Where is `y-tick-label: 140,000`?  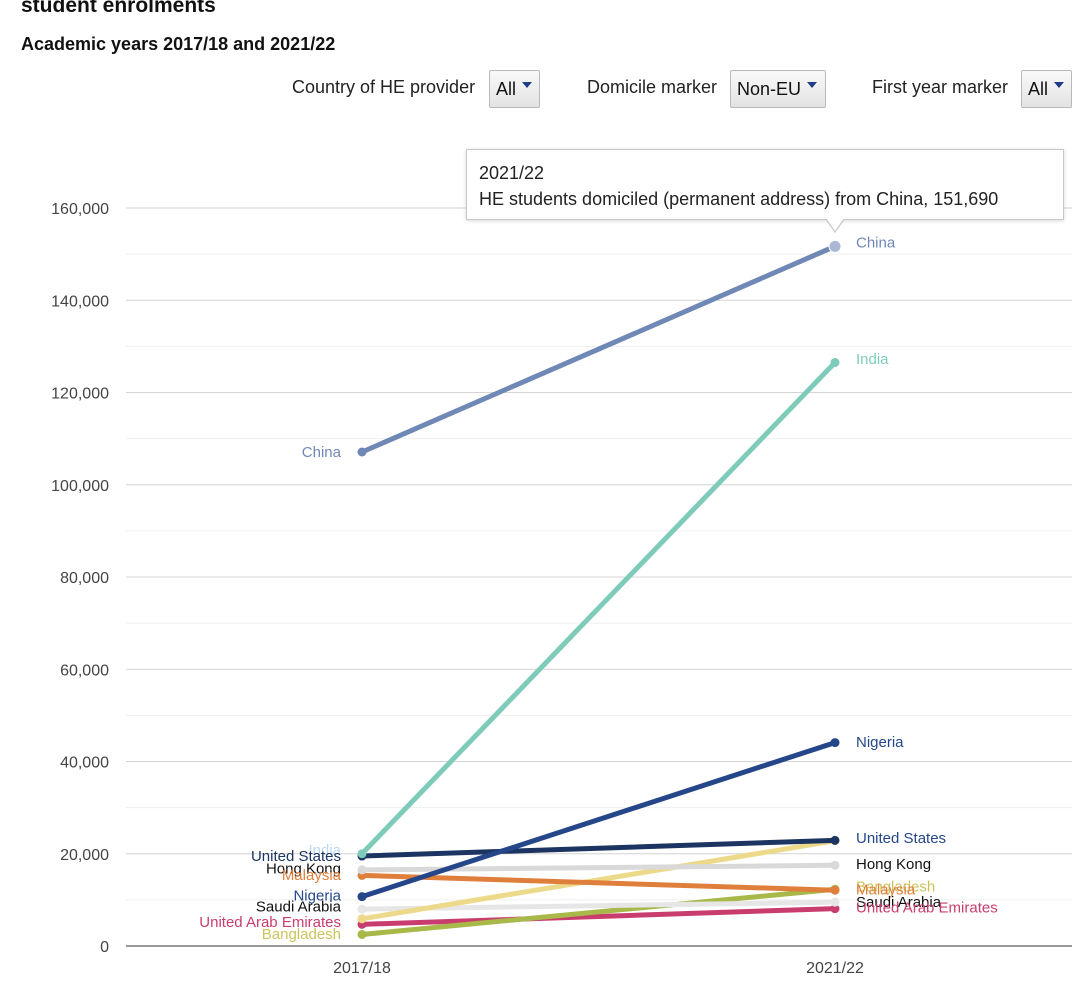
y-tick-label: 140,000 is located at coordinates (80, 301).